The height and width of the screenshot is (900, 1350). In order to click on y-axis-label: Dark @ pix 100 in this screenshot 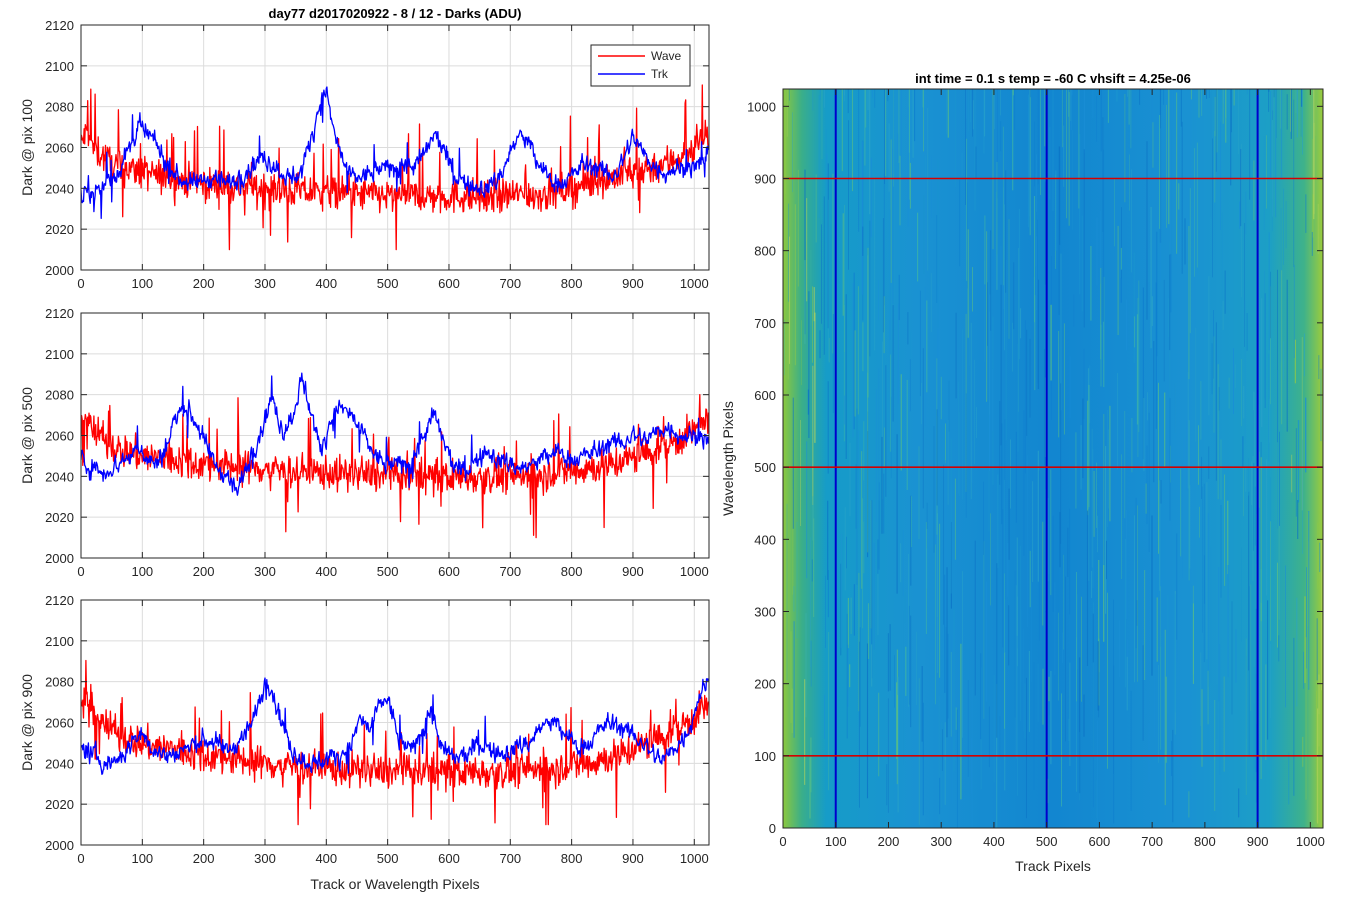, I will do `click(27, 147)`.